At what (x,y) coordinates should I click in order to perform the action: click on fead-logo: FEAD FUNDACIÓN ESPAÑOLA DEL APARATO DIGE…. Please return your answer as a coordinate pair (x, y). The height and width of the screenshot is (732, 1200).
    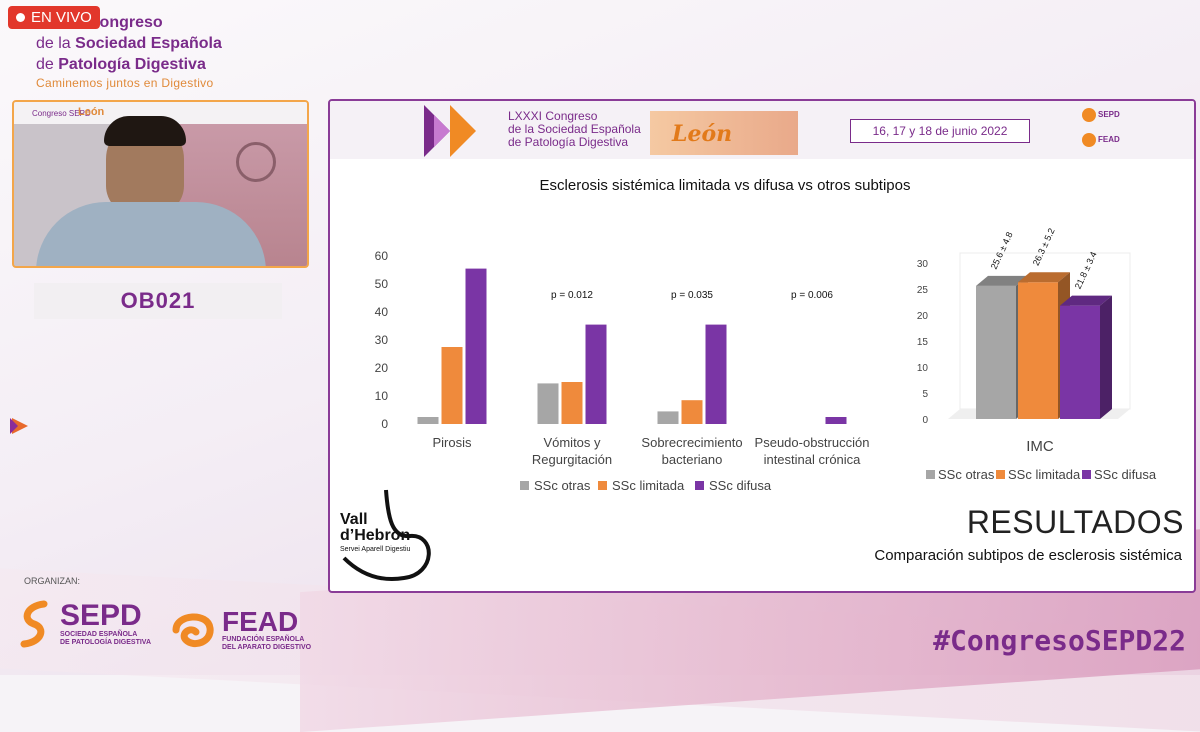
    Looking at the image, I should click on (239, 630).